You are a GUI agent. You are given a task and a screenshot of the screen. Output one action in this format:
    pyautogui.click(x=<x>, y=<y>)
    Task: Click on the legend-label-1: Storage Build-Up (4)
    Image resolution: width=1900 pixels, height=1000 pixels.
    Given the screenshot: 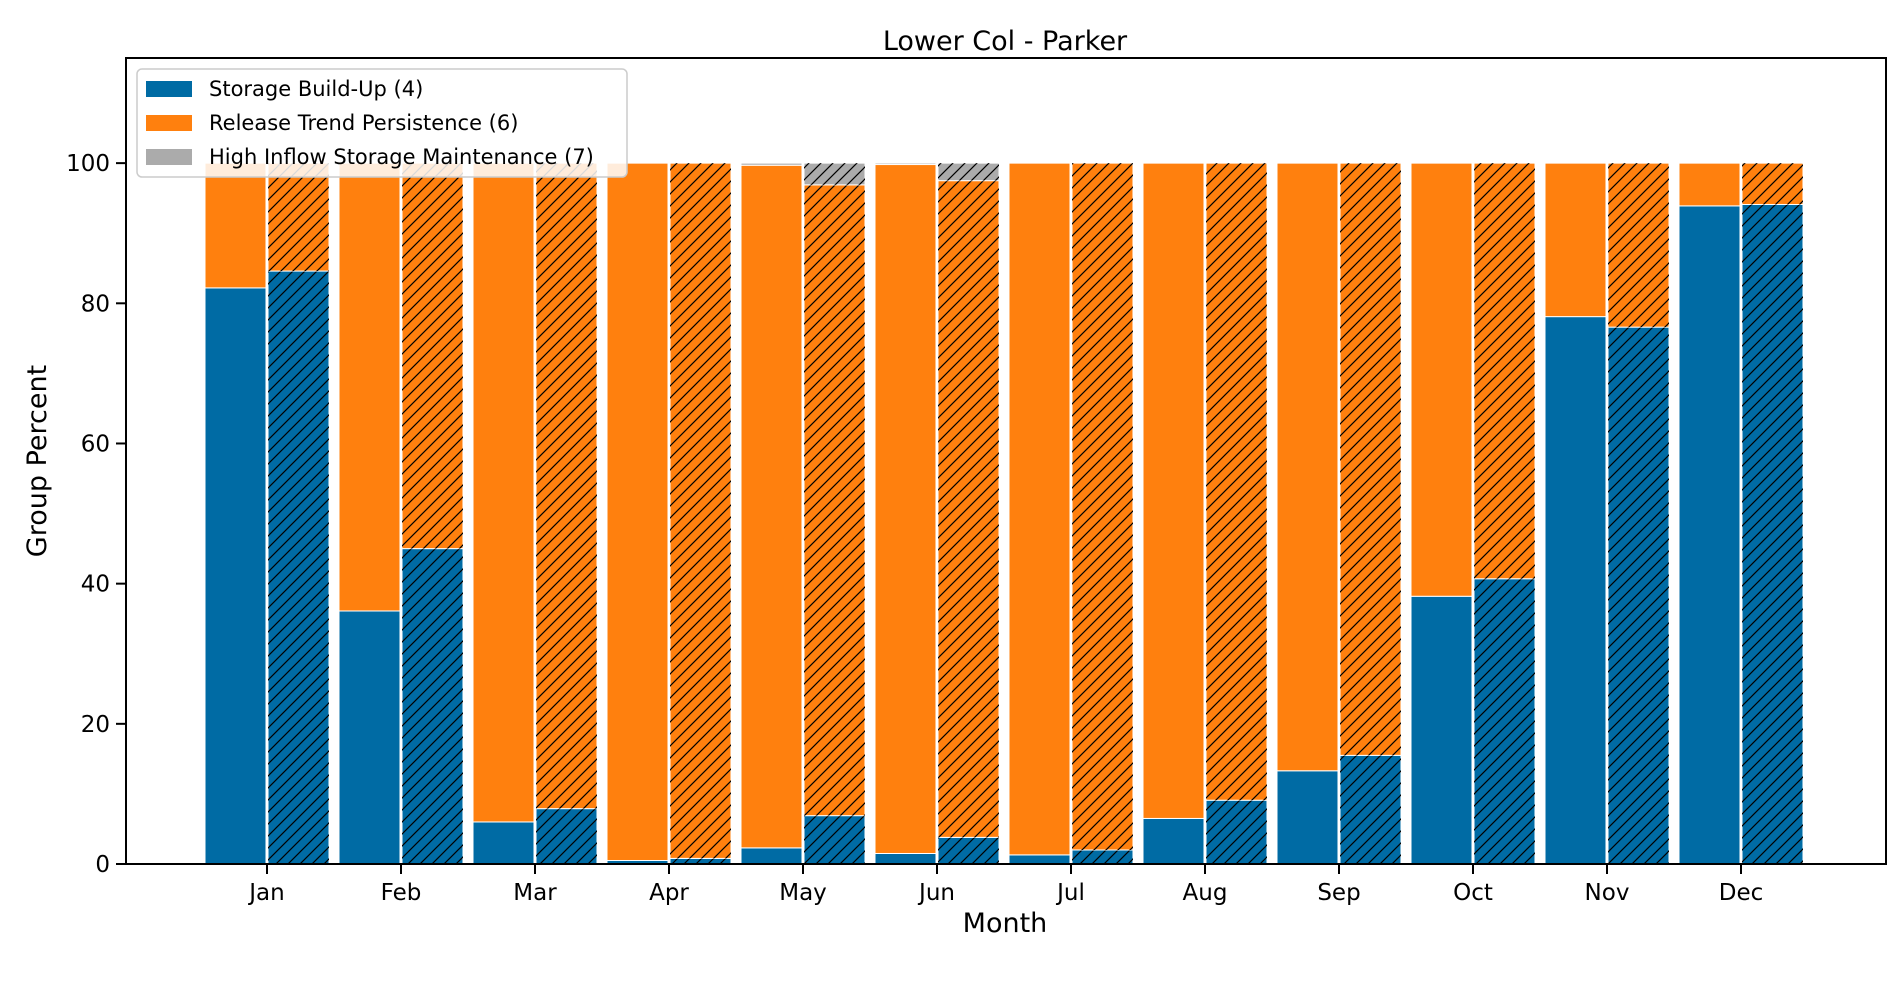 What is the action you would take?
    pyautogui.click(x=316, y=89)
    